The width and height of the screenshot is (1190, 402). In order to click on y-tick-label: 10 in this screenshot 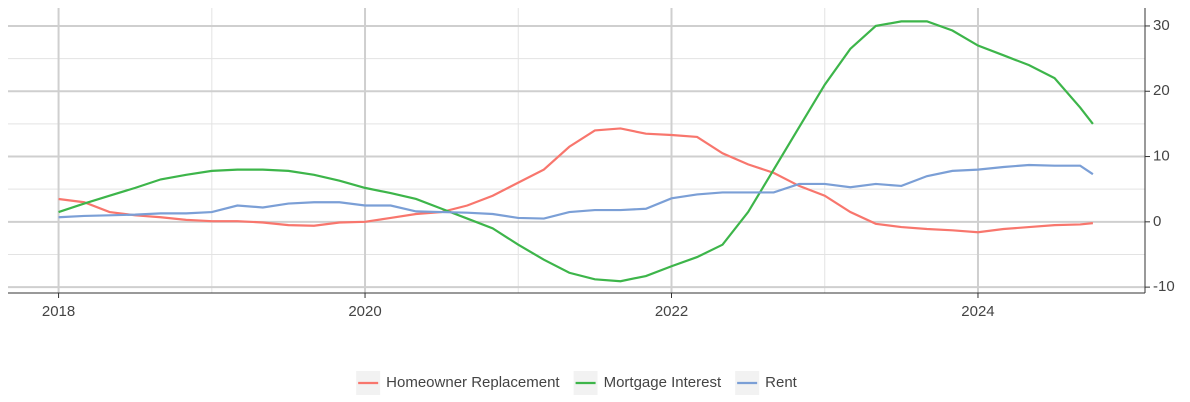, I will do `click(1161, 156)`.